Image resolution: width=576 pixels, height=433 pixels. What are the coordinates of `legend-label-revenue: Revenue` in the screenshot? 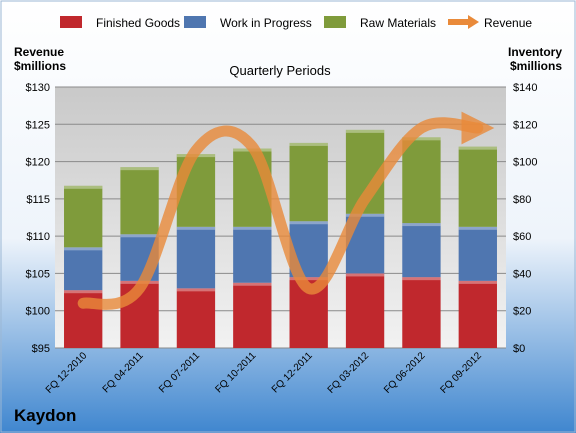 It's located at (508, 23).